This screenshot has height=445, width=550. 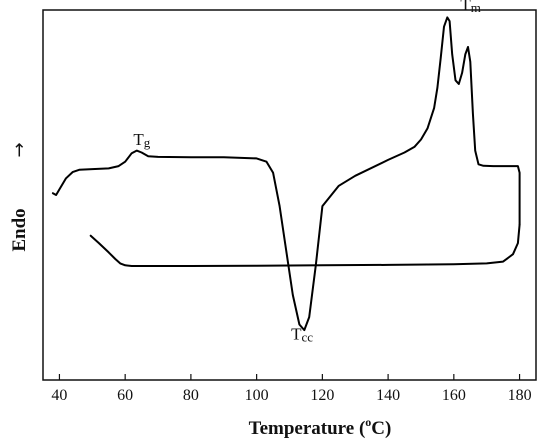 What do you see at coordinates (291, 389) in the screenshot?
I see `x-axis-ticks: 40 60 80 100 120 140 160 180` at bounding box center [291, 389].